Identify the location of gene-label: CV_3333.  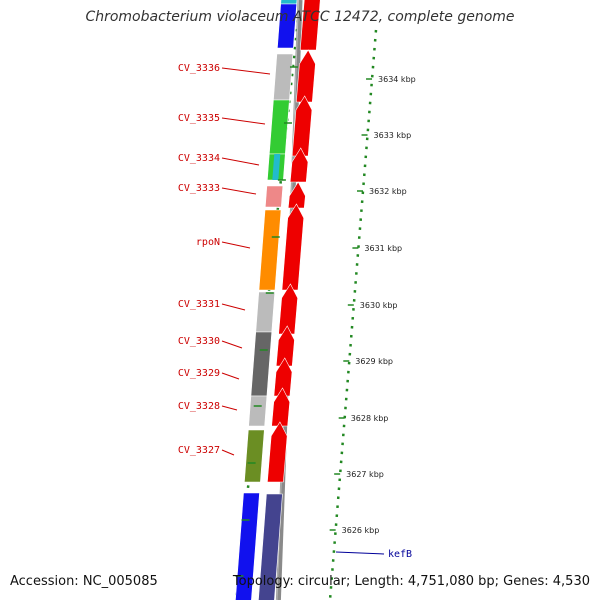
(199, 188).